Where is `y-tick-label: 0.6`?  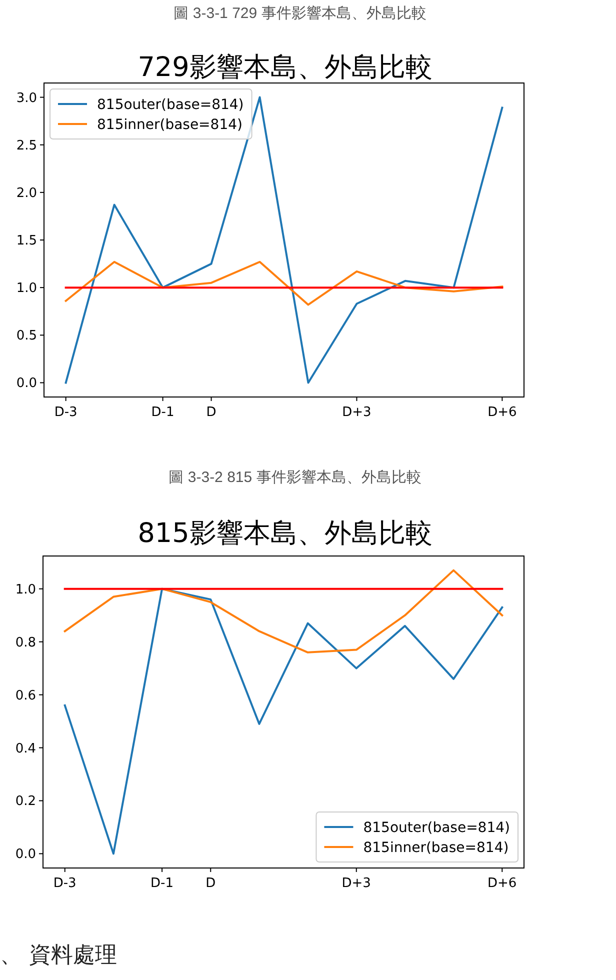
y-tick-label: 0.6 is located at coordinates (25, 696).